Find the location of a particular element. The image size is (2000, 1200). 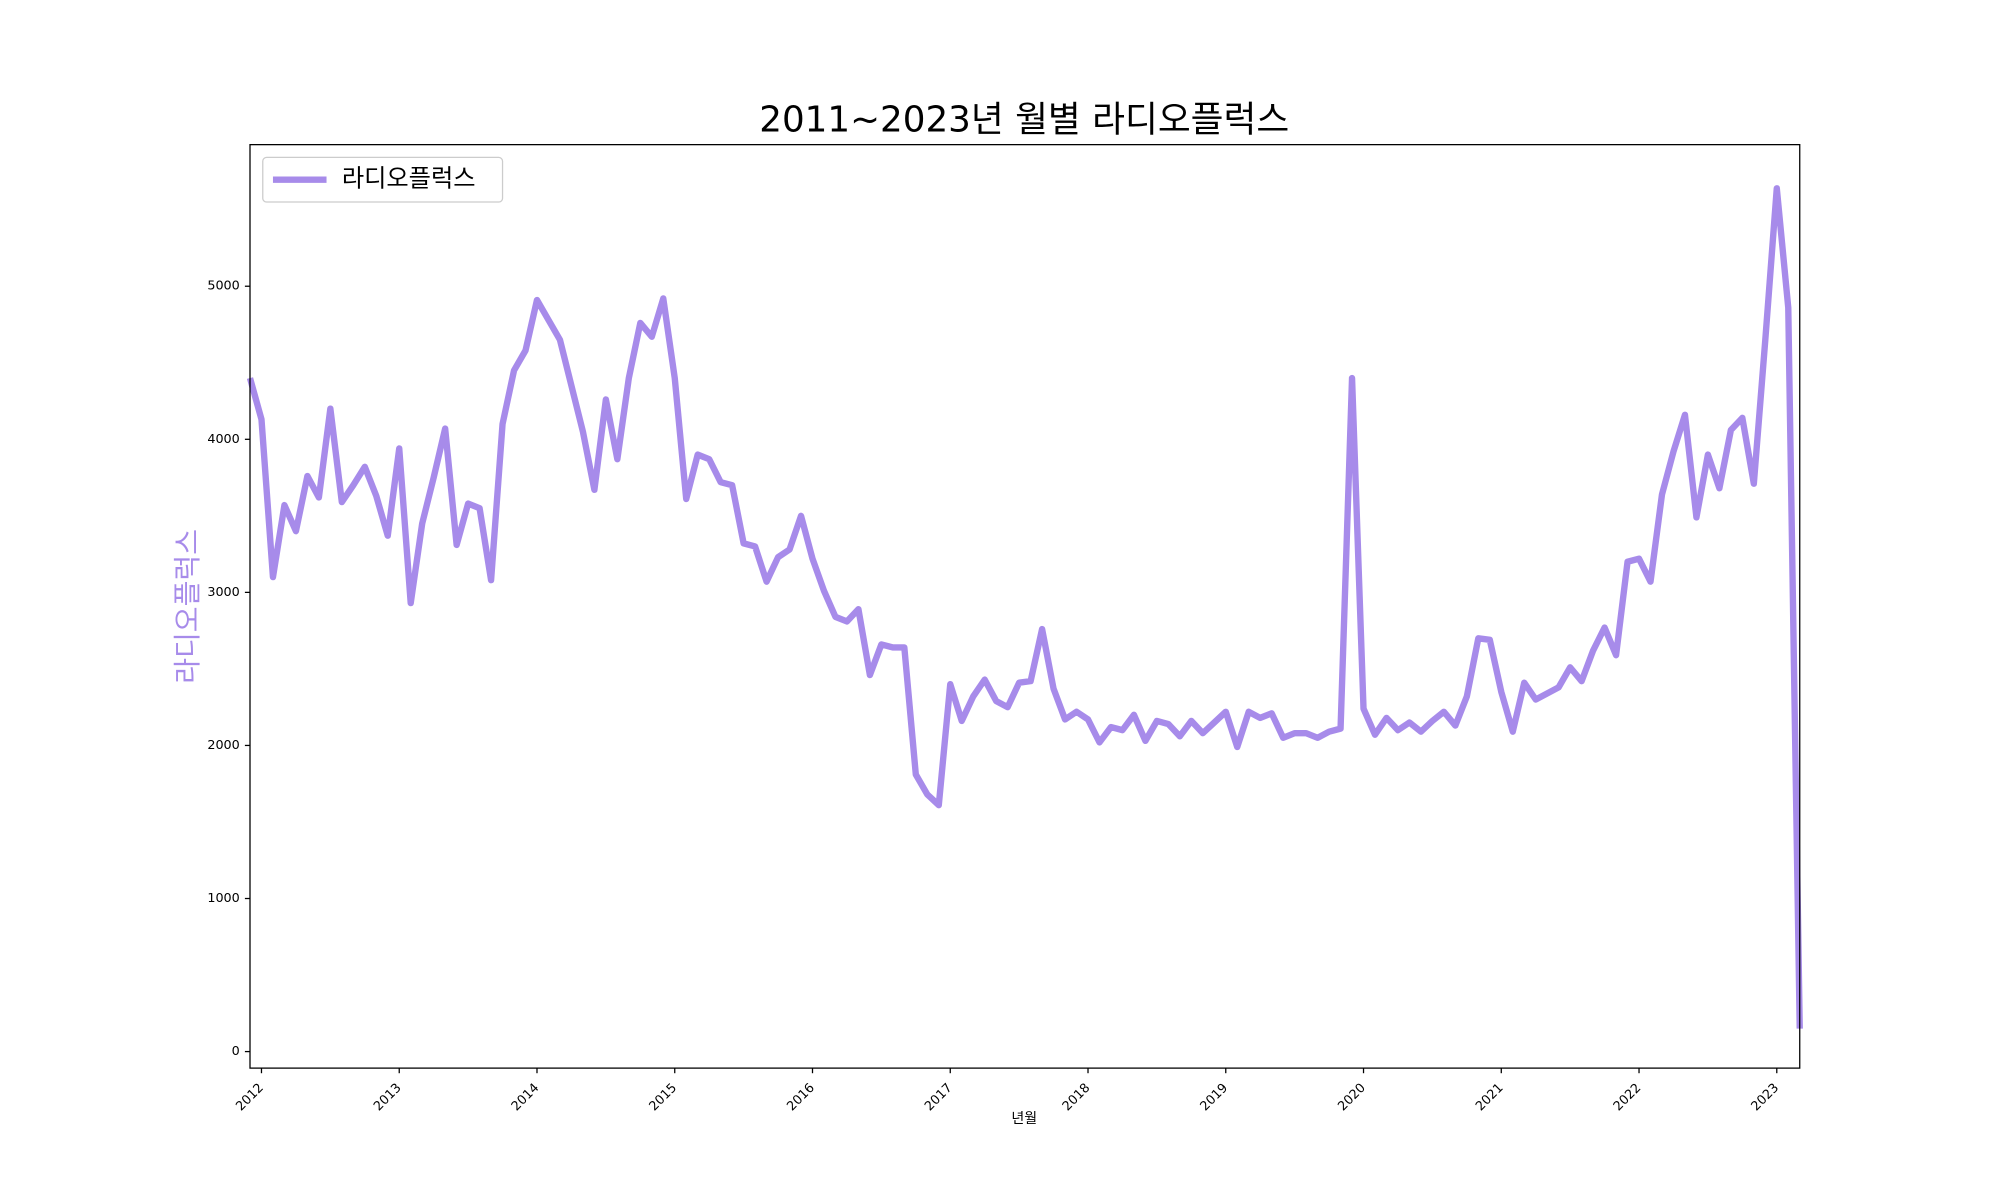

legend: 라디오플럭스 is located at coordinates (383, 179).